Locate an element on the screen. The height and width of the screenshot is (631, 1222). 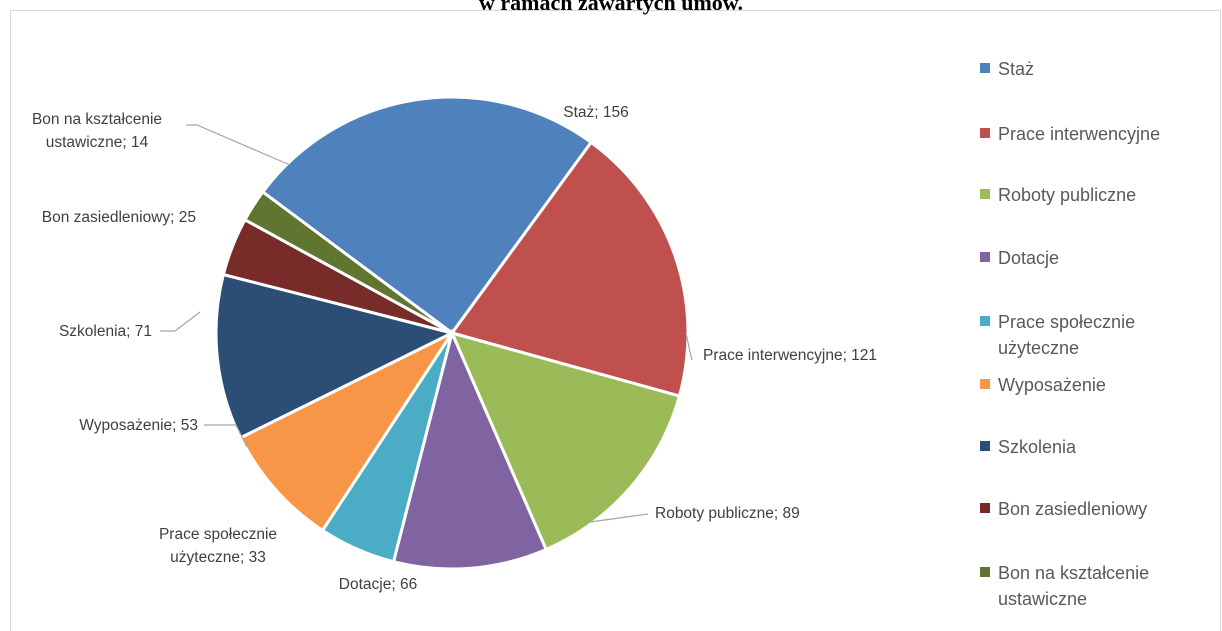
pie-slice-szkolenia is located at coordinates (335, 356).